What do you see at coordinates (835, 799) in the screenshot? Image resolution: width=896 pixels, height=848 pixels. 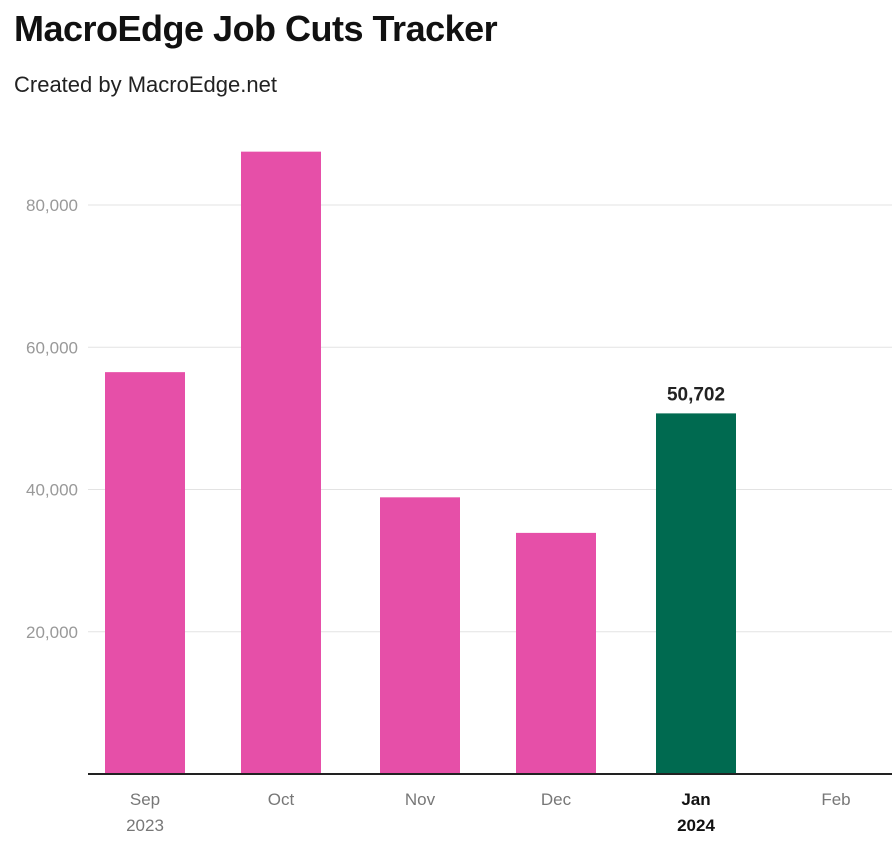 I see `x-tick-label: Feb` at bounding box center [835, 799].